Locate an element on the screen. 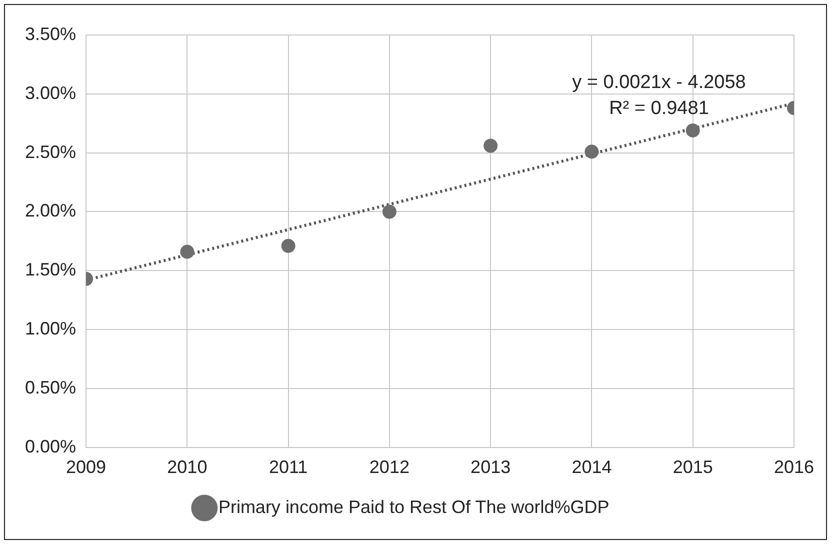 The image size is (833, 546). y-tick-label: 1.00% is located at coordinates (50, 328).